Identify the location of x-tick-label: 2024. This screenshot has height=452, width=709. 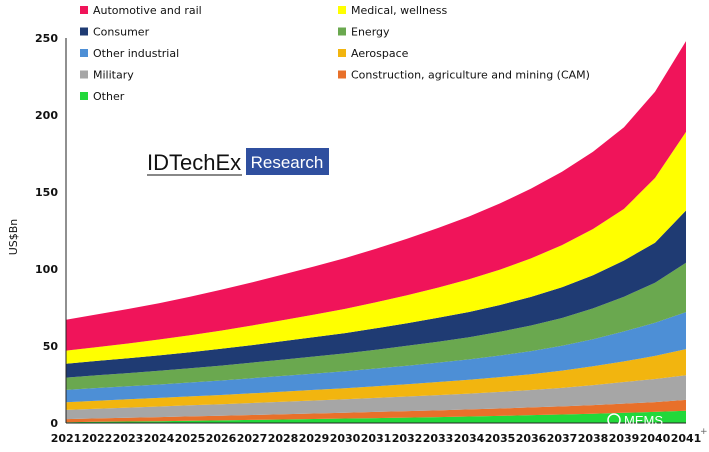
(159, 438).